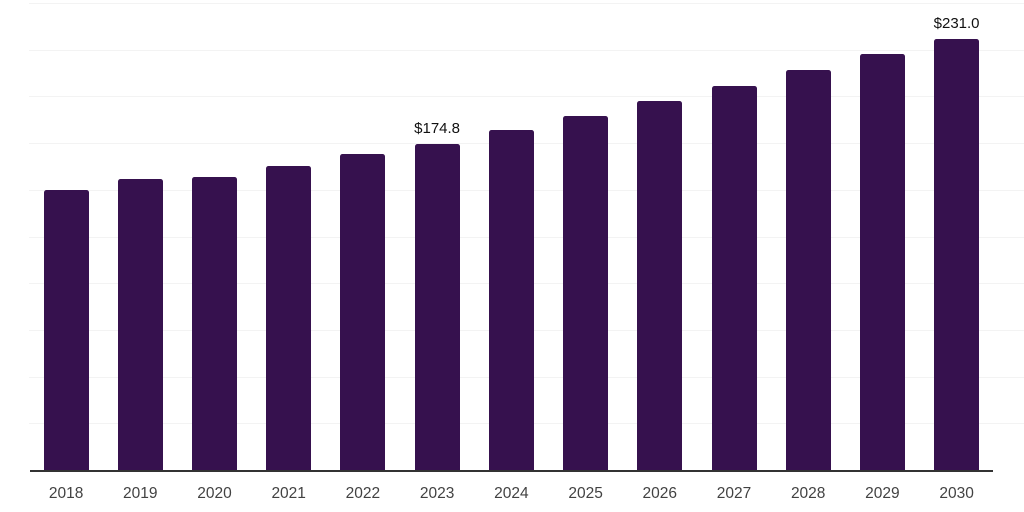 Image resolution: width=1024 pixels, height=512 pixels. Describe the element at coordinates (511, 300) in the screenshot. I see `bar-2024` at that location.